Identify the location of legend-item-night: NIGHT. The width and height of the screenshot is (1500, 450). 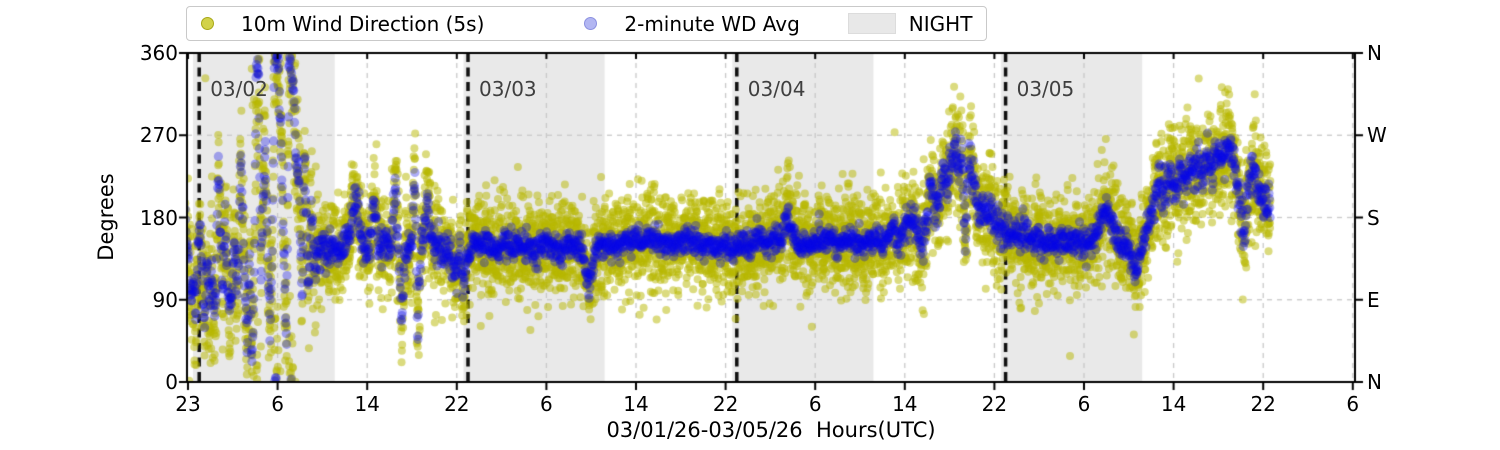
(910, 23).